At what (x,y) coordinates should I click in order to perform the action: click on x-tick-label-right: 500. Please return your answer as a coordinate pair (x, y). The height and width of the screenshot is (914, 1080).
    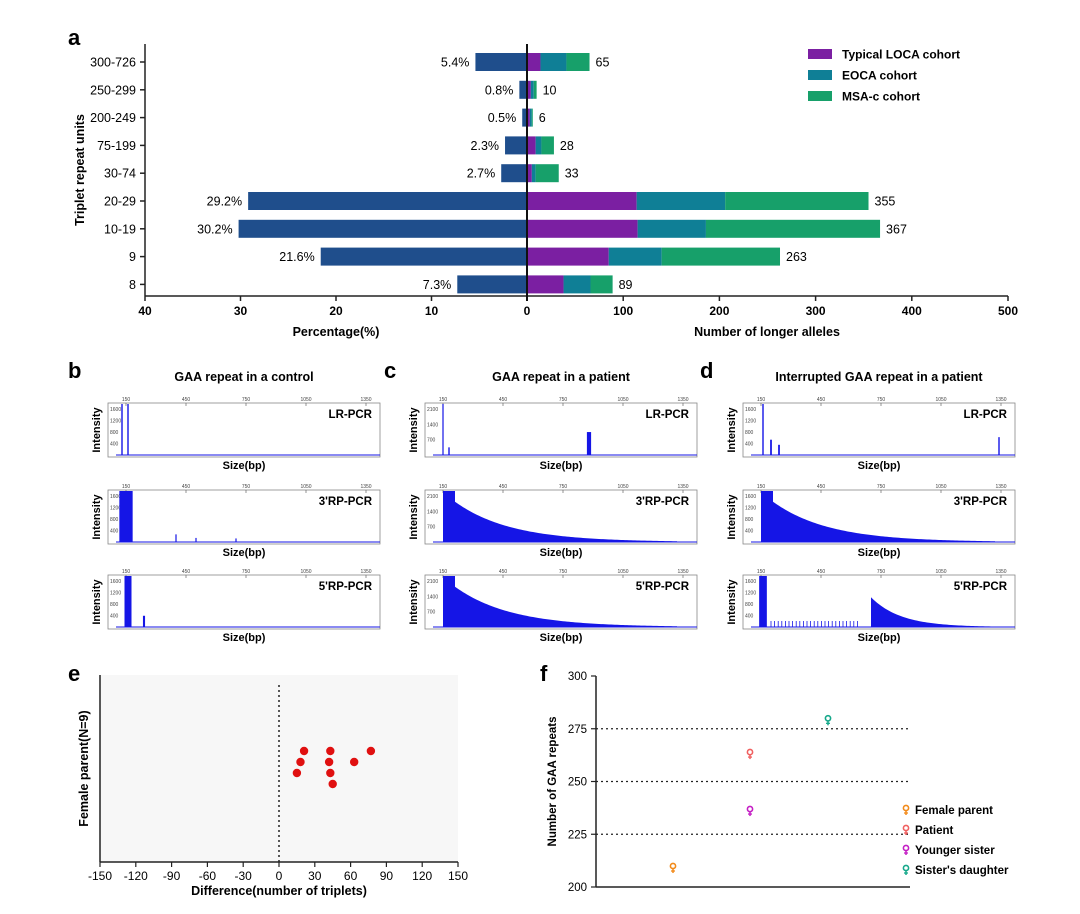
    Looking at the image, I should click on (1008, 311).